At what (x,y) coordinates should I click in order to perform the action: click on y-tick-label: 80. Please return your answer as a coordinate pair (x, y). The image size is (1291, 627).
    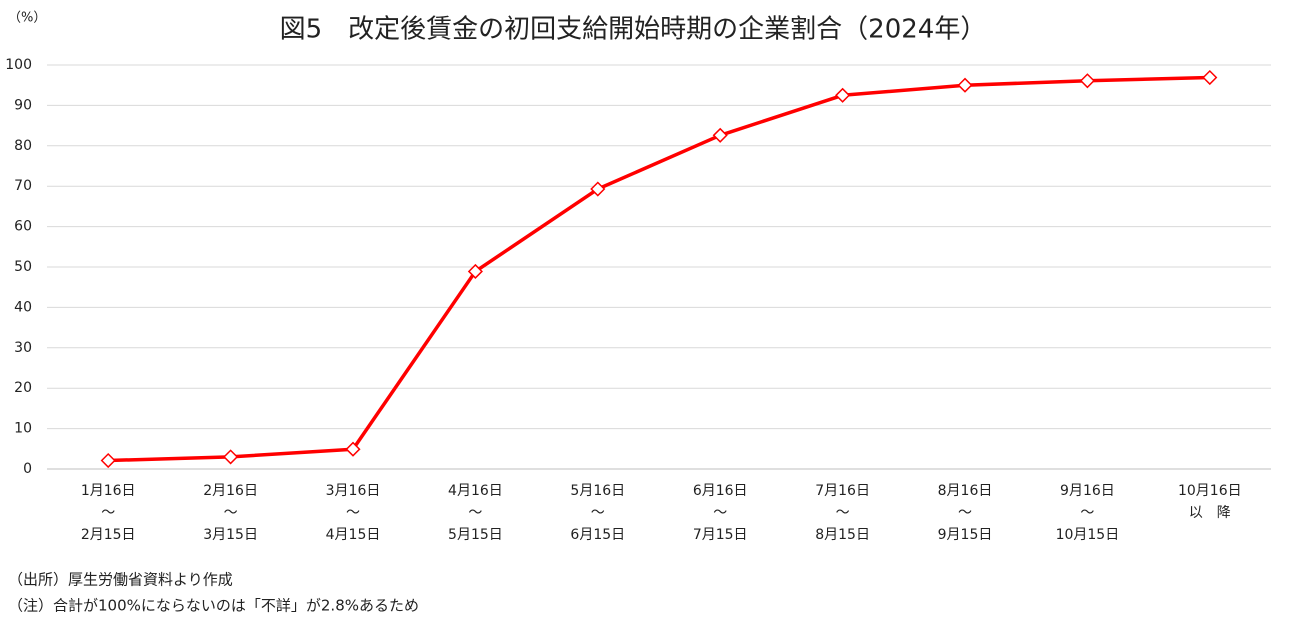
    Looking at the image, I should click on (23, 146).